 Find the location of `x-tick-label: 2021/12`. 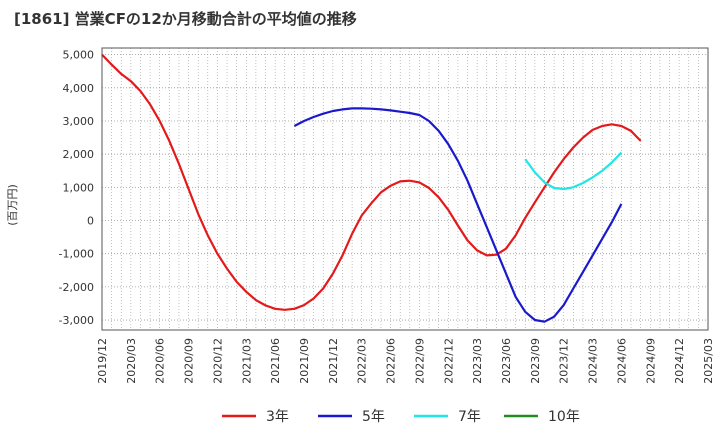

x-tick-label: 2021/12 is located at coordinates (333, 361).